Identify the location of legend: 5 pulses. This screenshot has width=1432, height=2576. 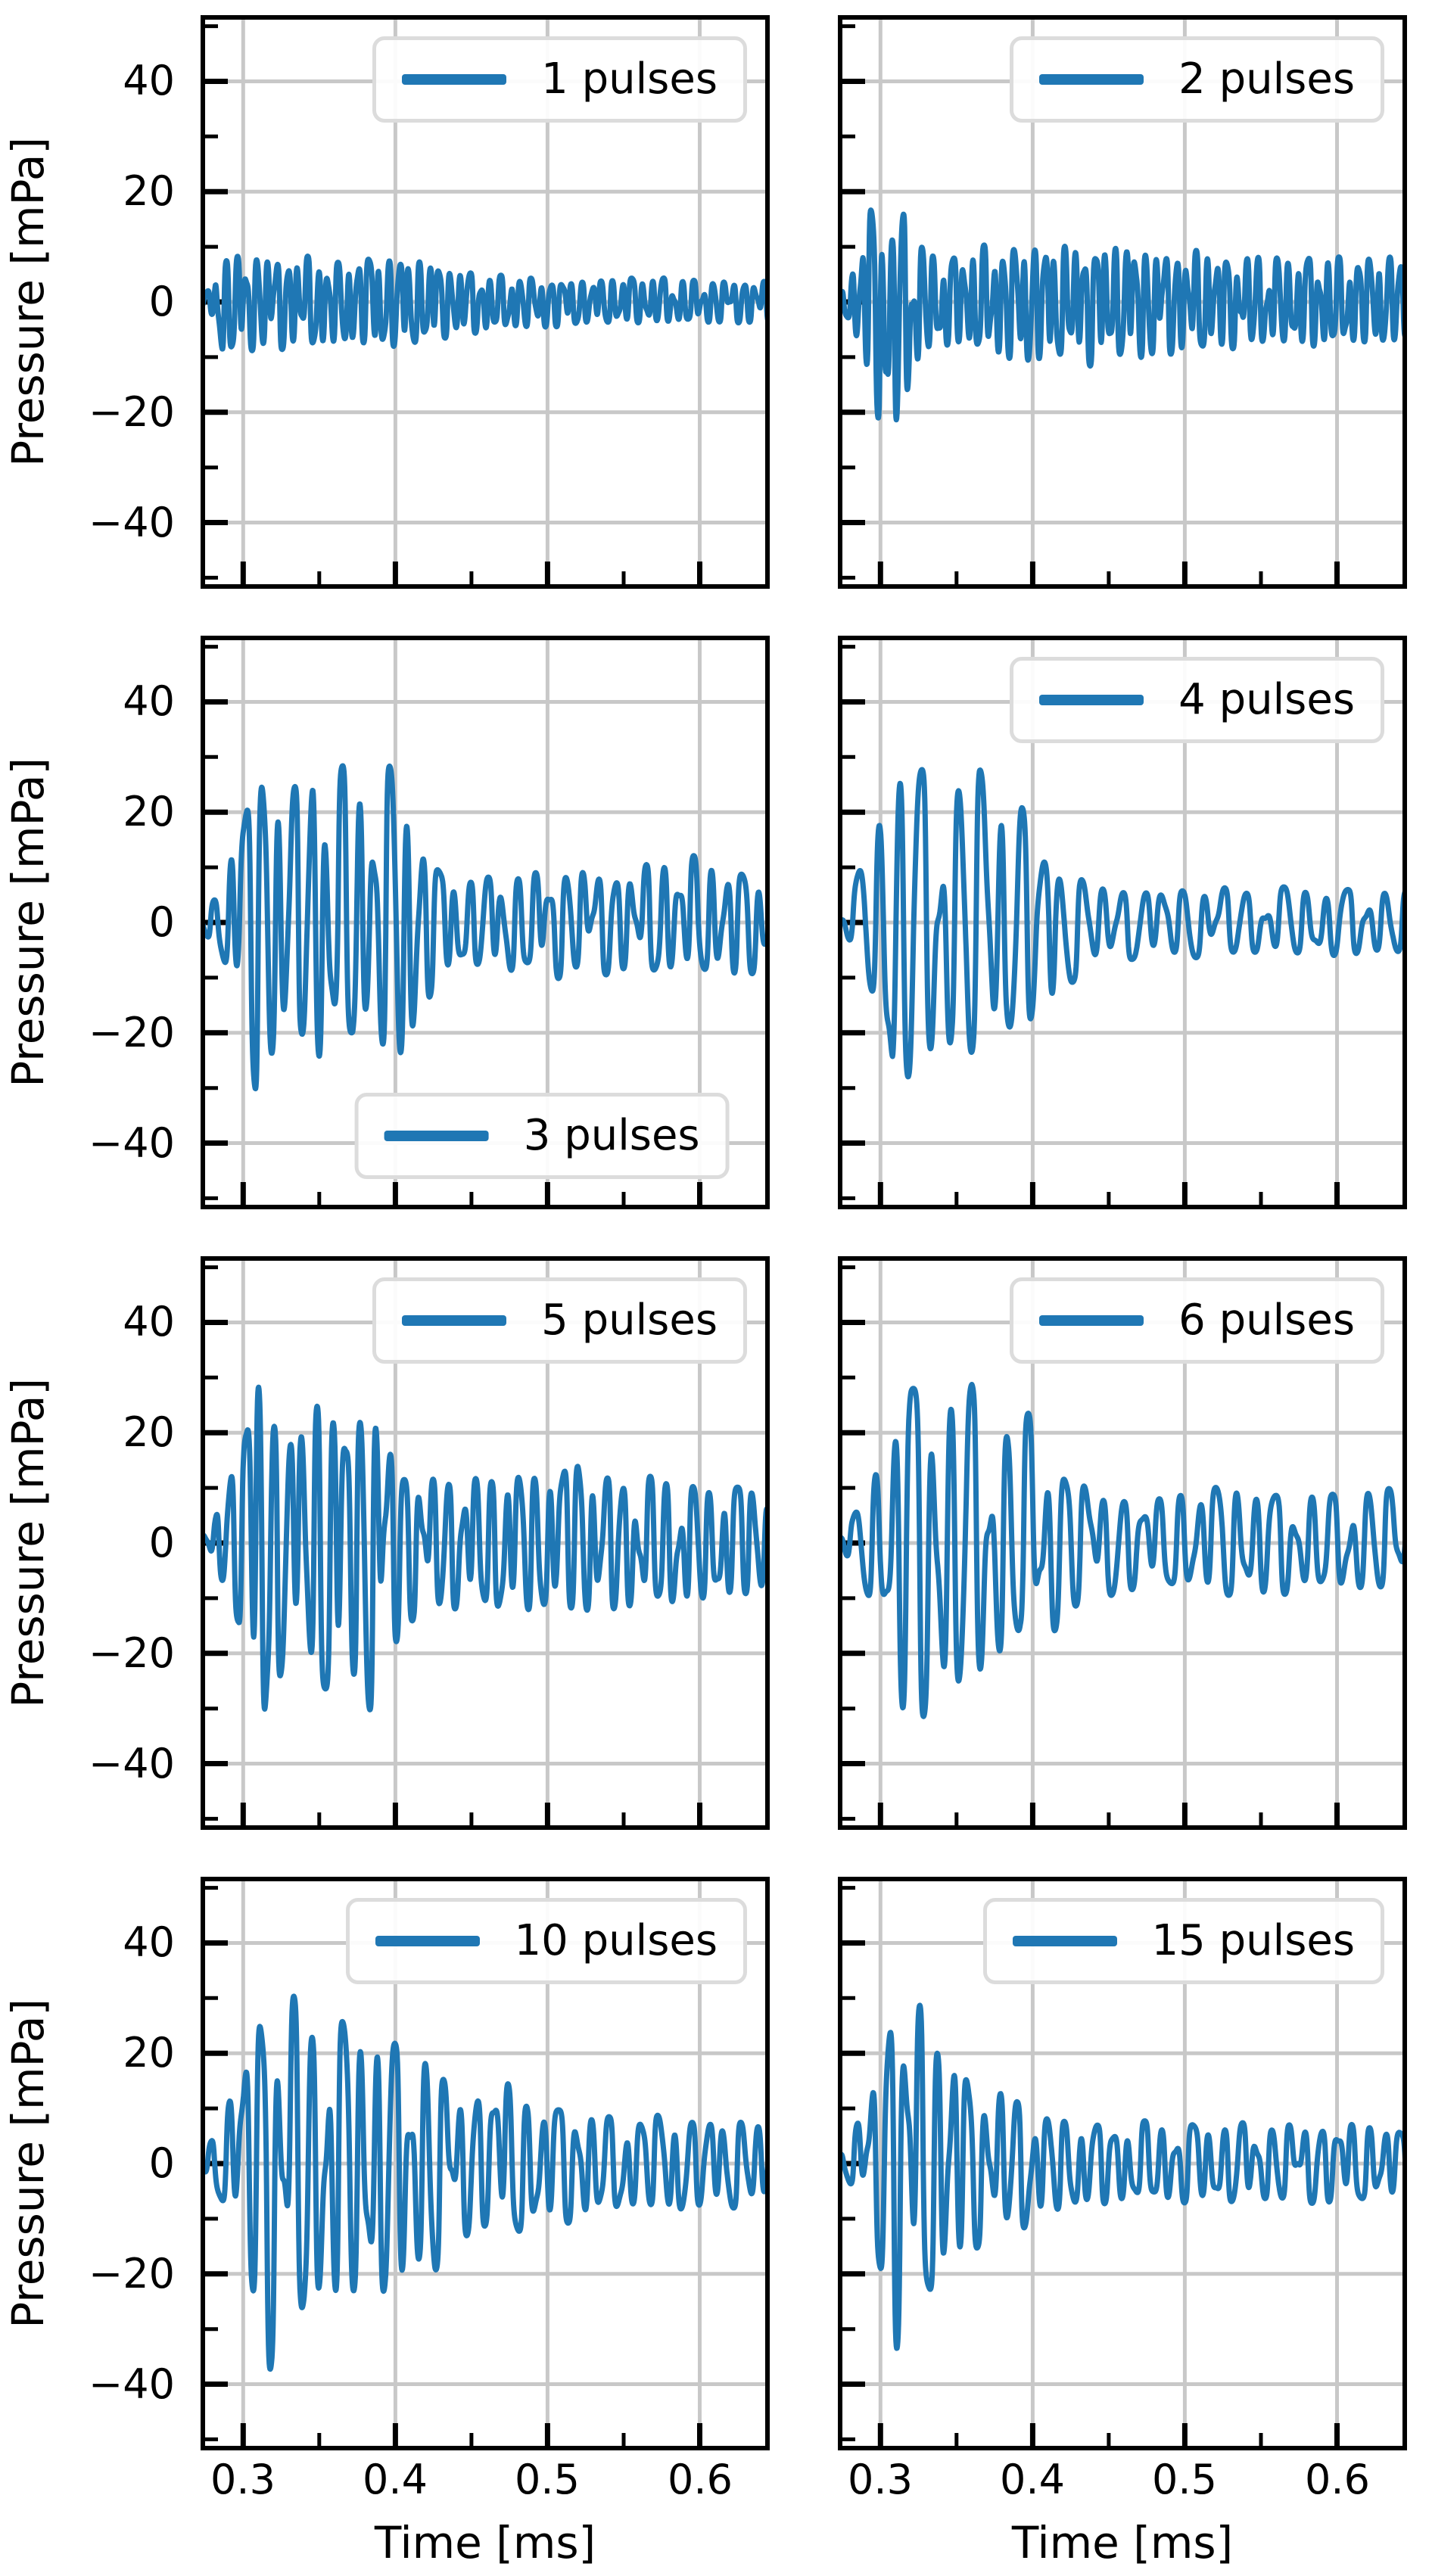
(559, 1320).